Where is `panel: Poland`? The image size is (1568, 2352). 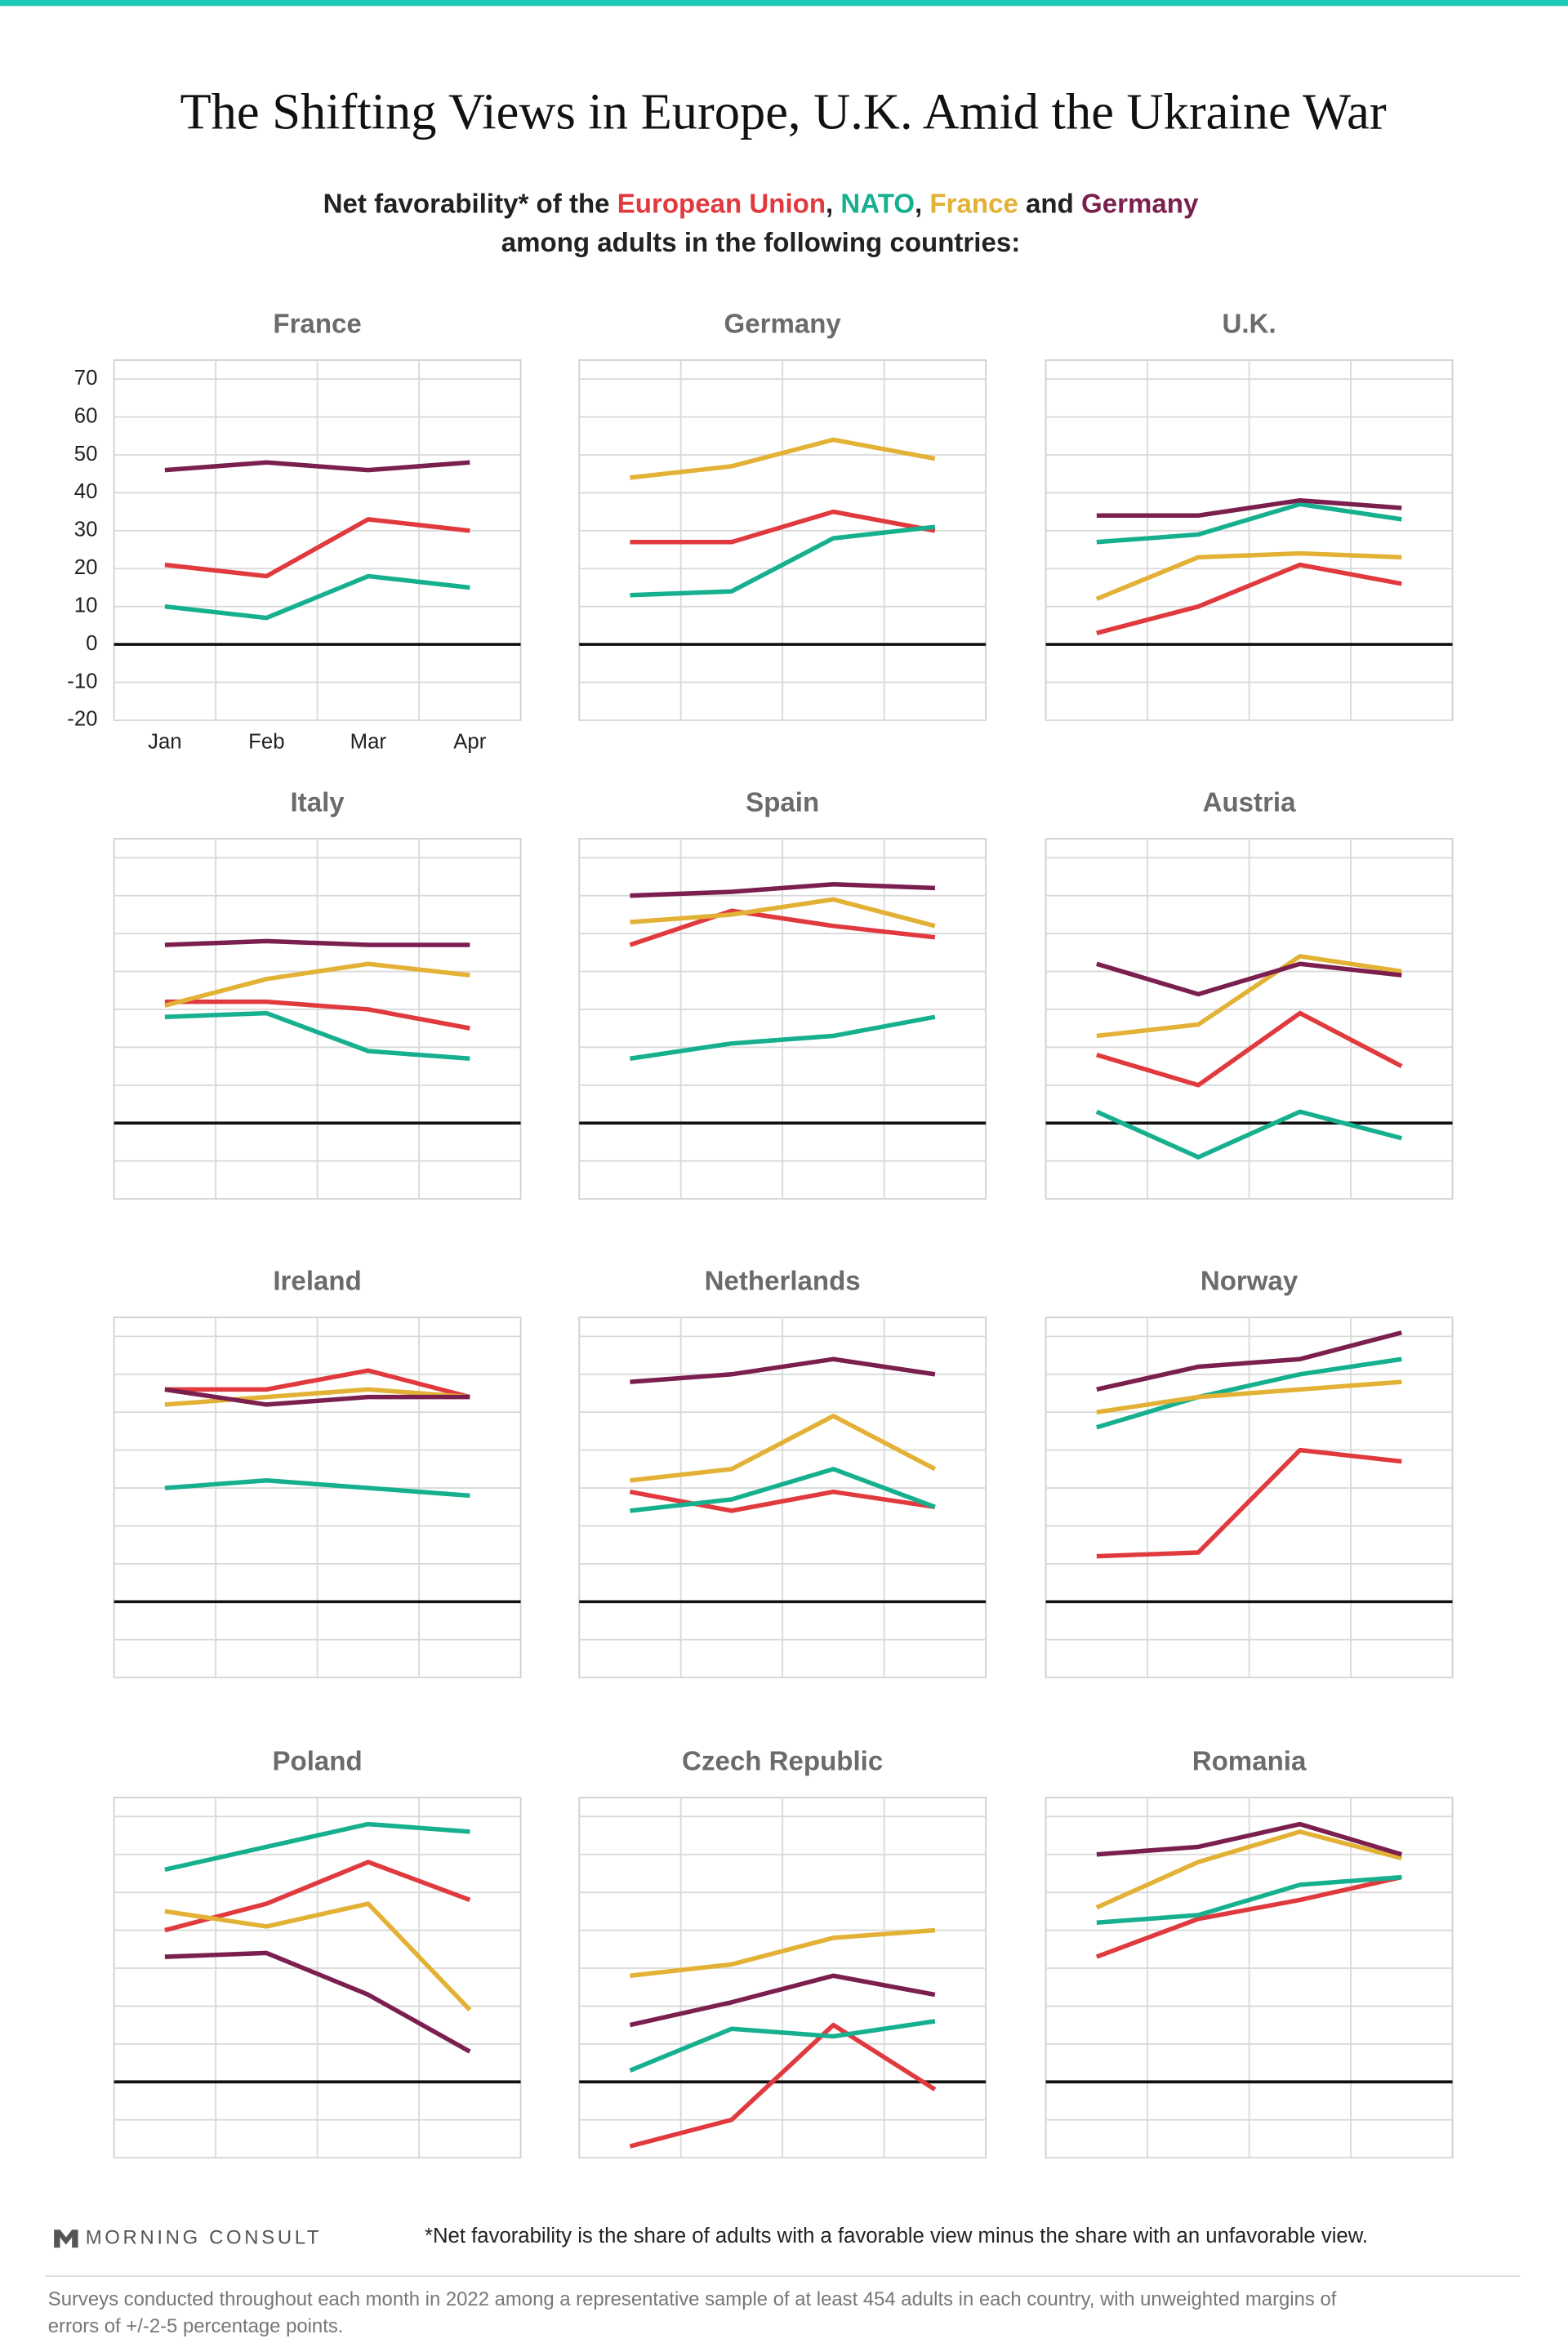
panel: Poland is located at coordinates (317, 1953).